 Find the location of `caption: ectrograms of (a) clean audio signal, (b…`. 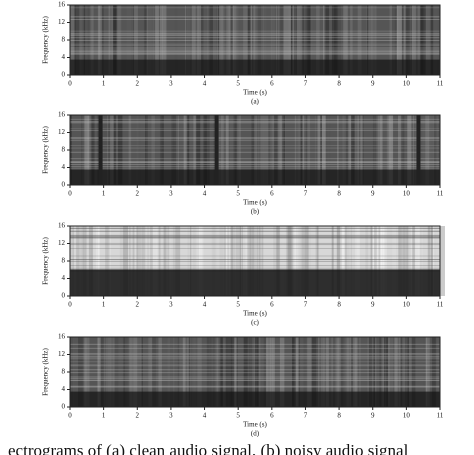

caption: ectrograms of (a) clean audio signal, (b… is located at coordinates (208, 448).